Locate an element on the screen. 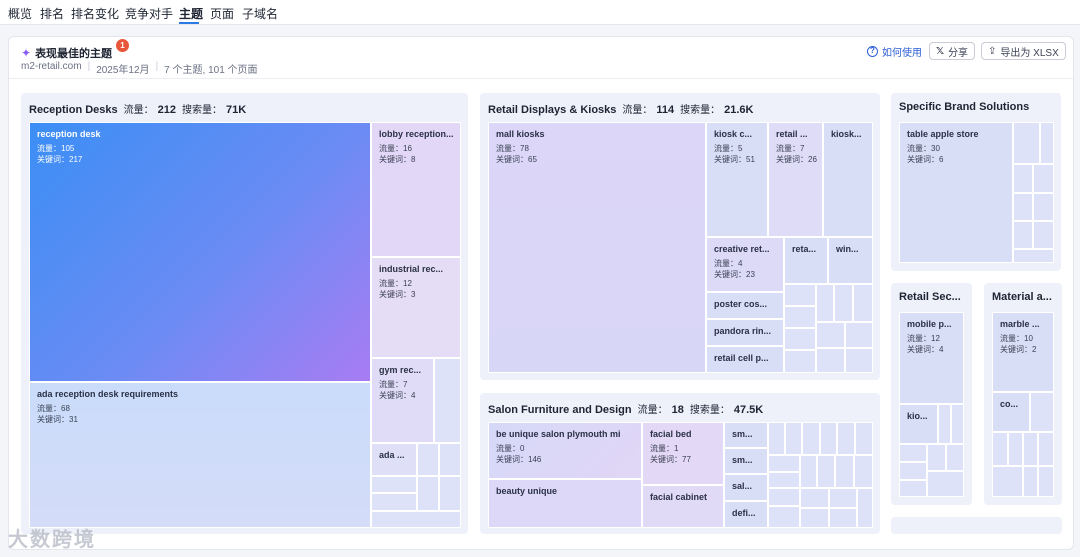 This screenshot has width=1080, height=557. treemap-cell: marble ... 流量：10 关键词：2 is located at coordinates (1023, 352).